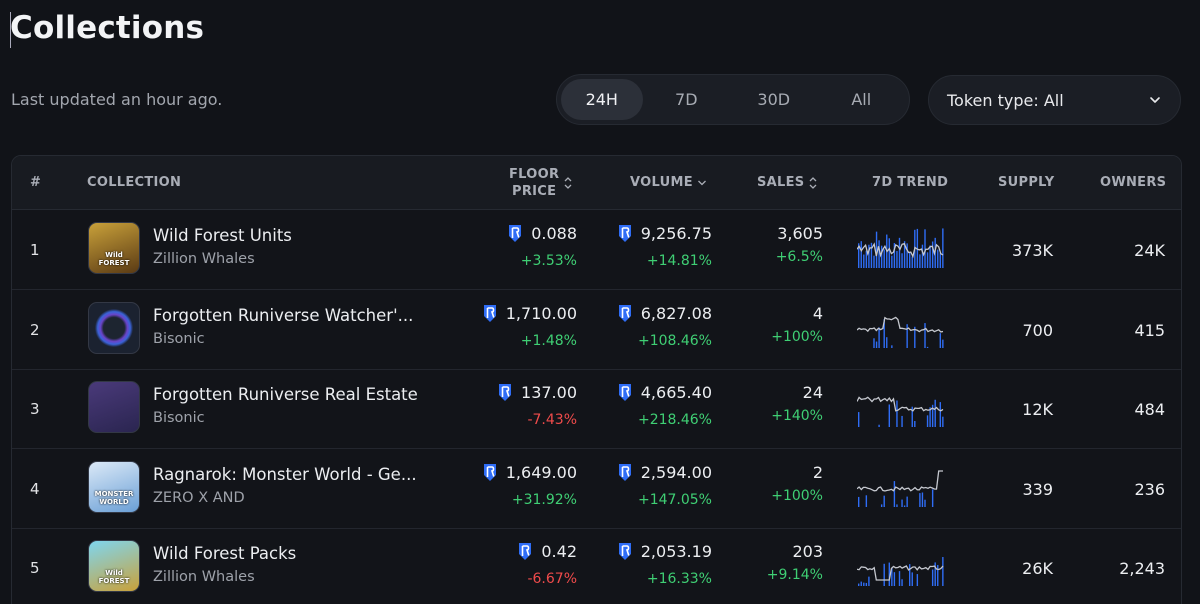 Image resolution: width=1200 pixels, height=604 pixels. What do you see at coordinates (1032, 250) in the screenshot?
I see `supply-value: 373K` at bounding box center [1032, 250].